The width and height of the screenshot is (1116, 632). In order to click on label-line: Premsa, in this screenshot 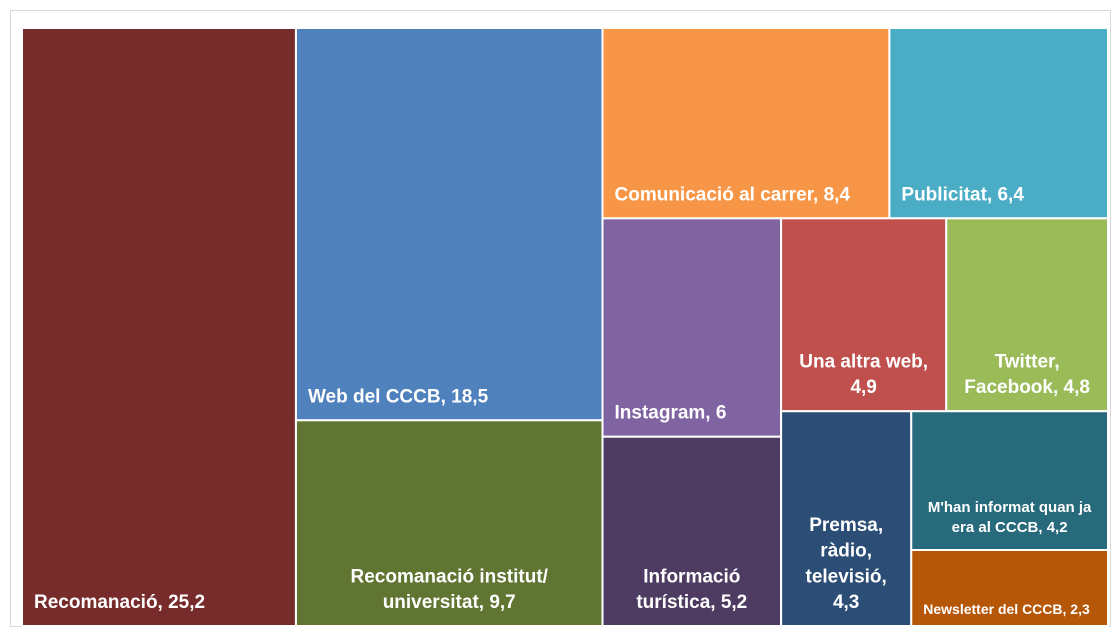, I will do `click(846, 525)`.